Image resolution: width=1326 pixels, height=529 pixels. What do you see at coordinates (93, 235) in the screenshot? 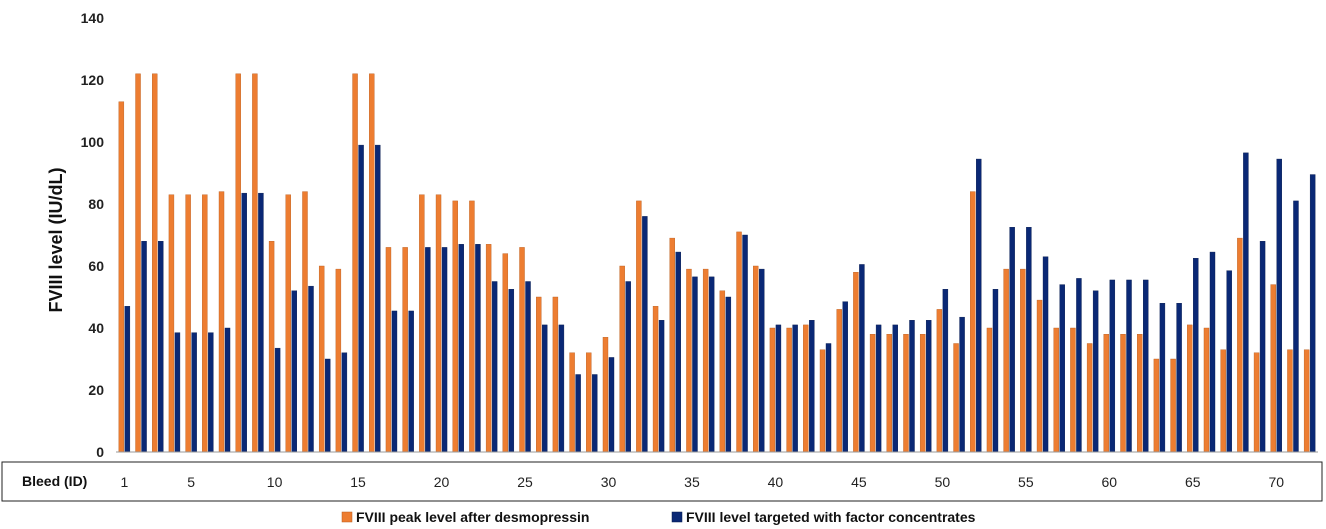
I see `y-axis-ticks: 0 20 40 60 80 100 120 140` at bounding box center [93, 235].